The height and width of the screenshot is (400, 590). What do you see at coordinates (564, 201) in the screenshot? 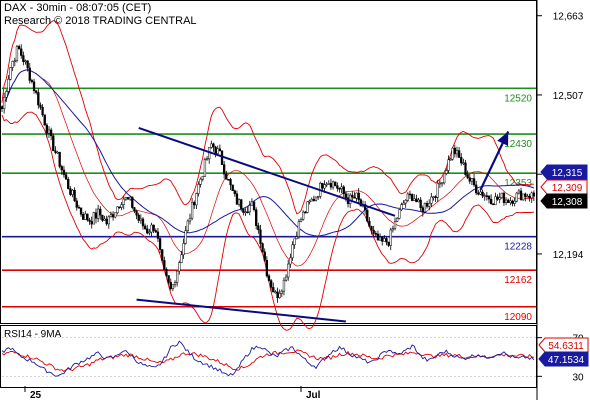
I see `price-tag: 12,308` at bounding box center [564, 201].